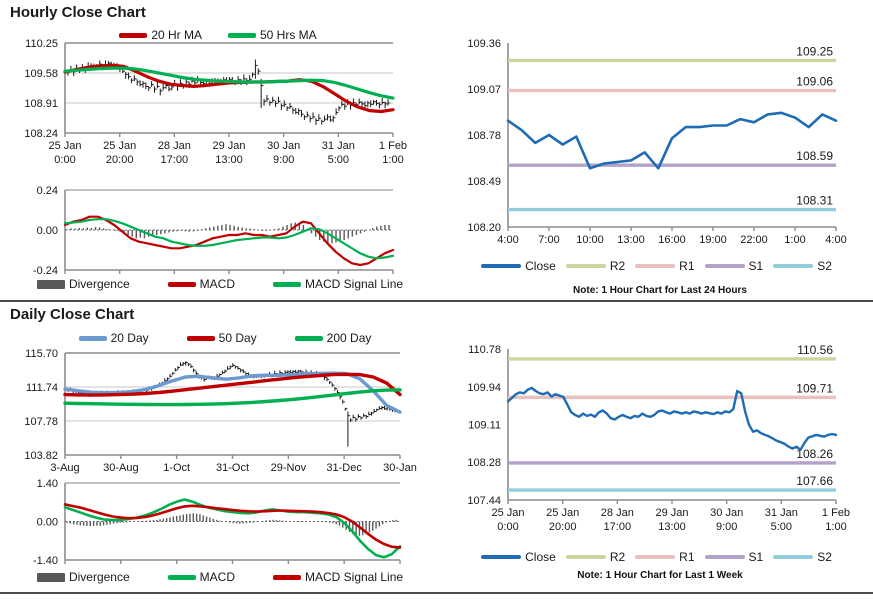  Describe the element at coordinates (824, 266) in the screenshot. I see `legend-label: S2` at that location.